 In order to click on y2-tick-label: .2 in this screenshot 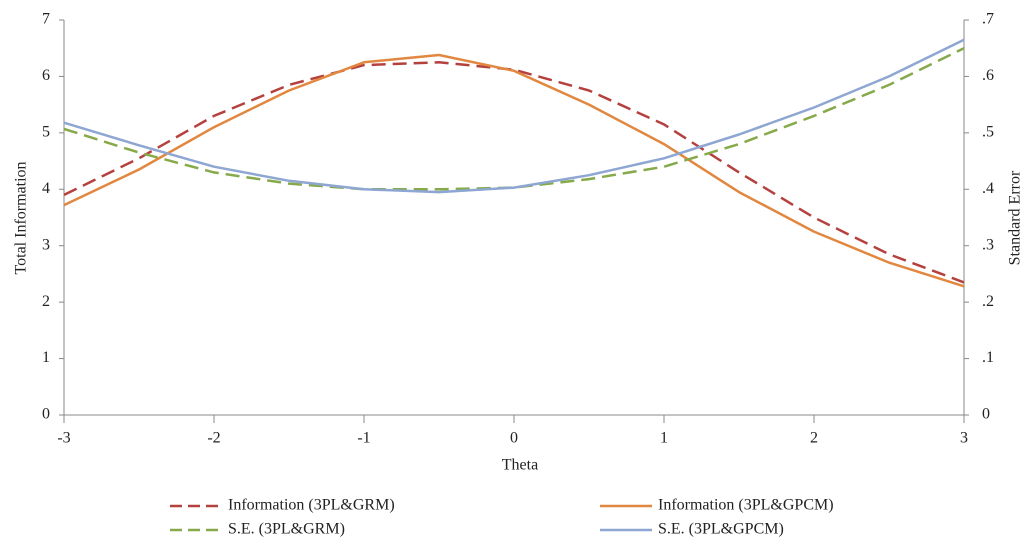, I will do `click(988, 301)`.